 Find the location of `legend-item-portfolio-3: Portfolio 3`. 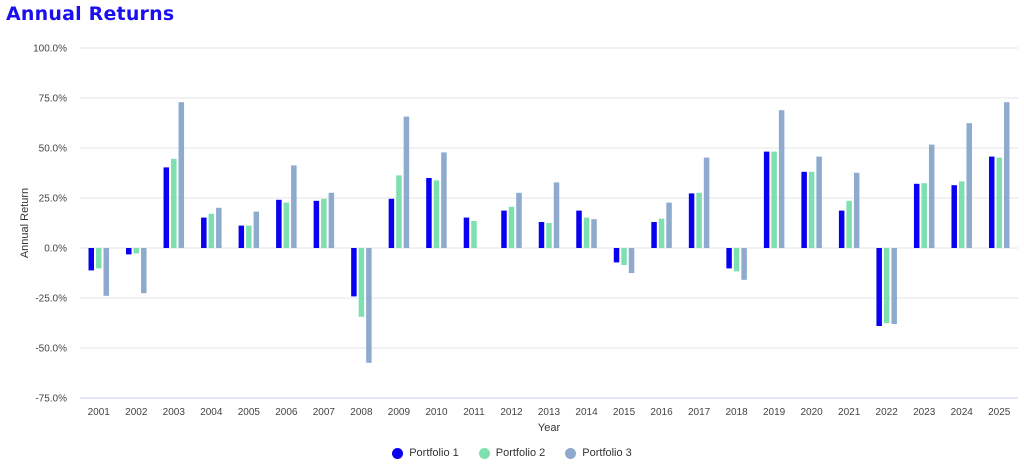

legend-item-portfolio-3: Portfolio 3 is located at coordinates (598, 453).